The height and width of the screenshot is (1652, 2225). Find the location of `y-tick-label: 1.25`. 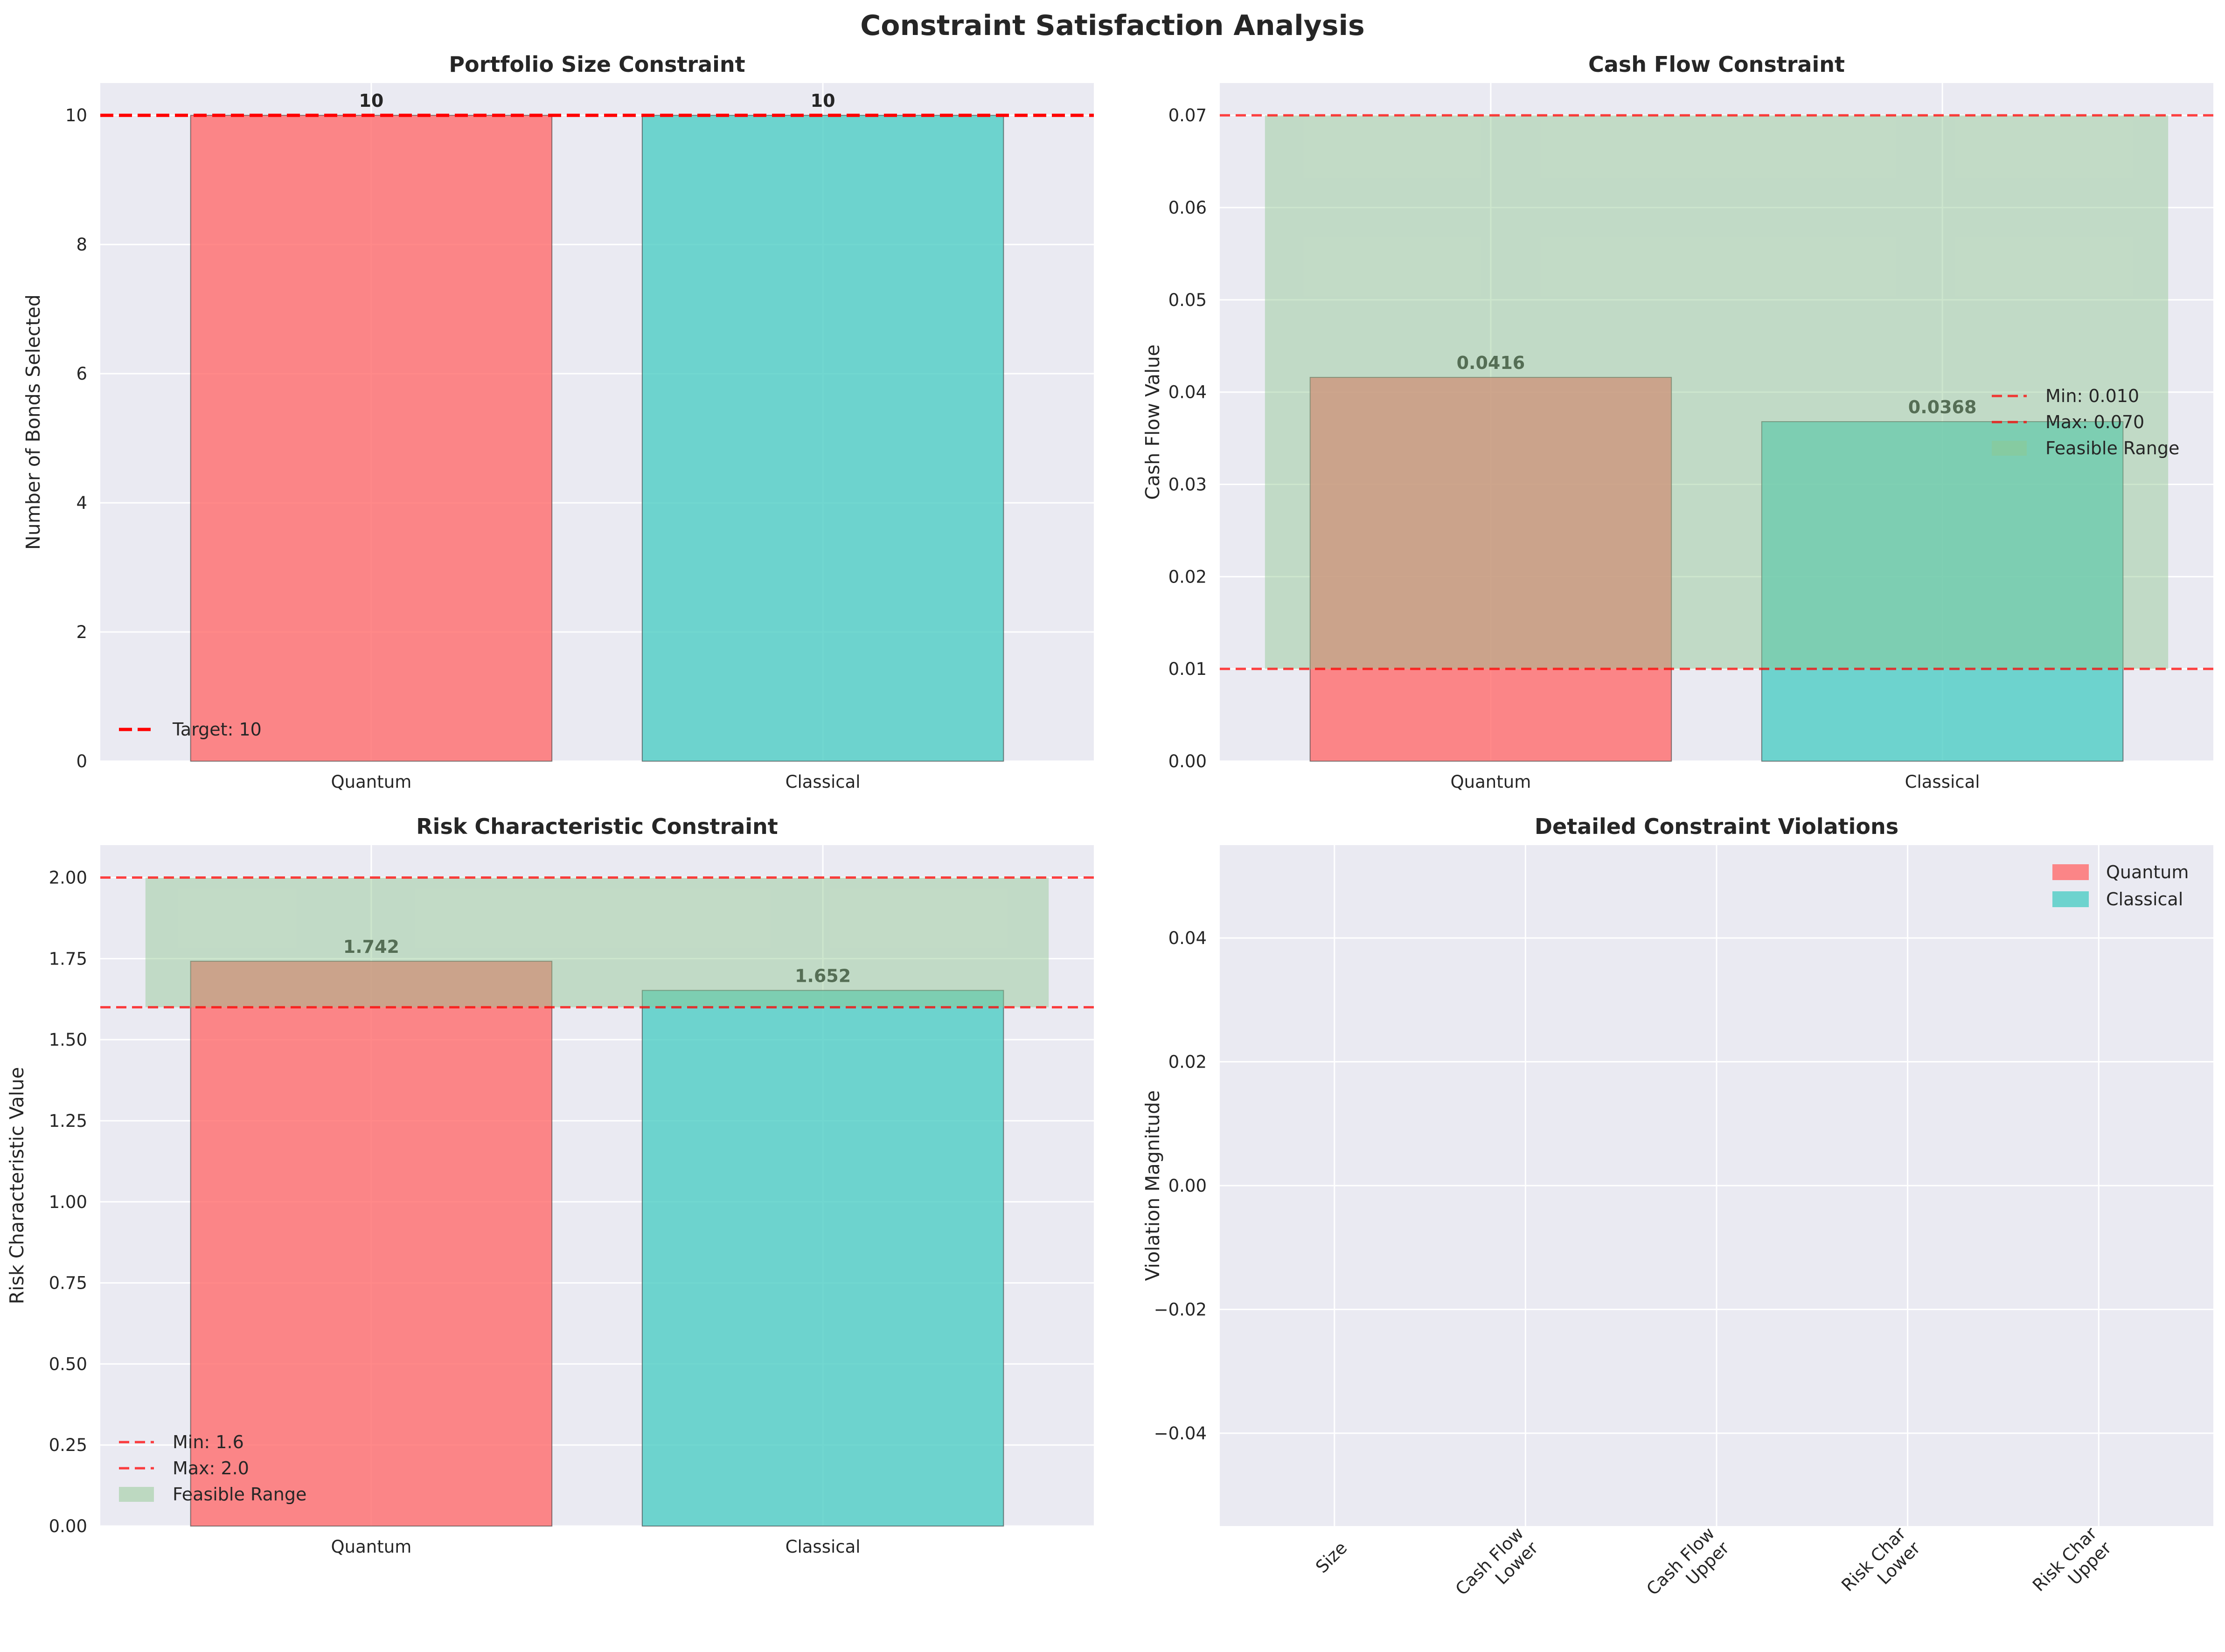

y-tick-label: 1.25 is located at coordinates (68, 1121).